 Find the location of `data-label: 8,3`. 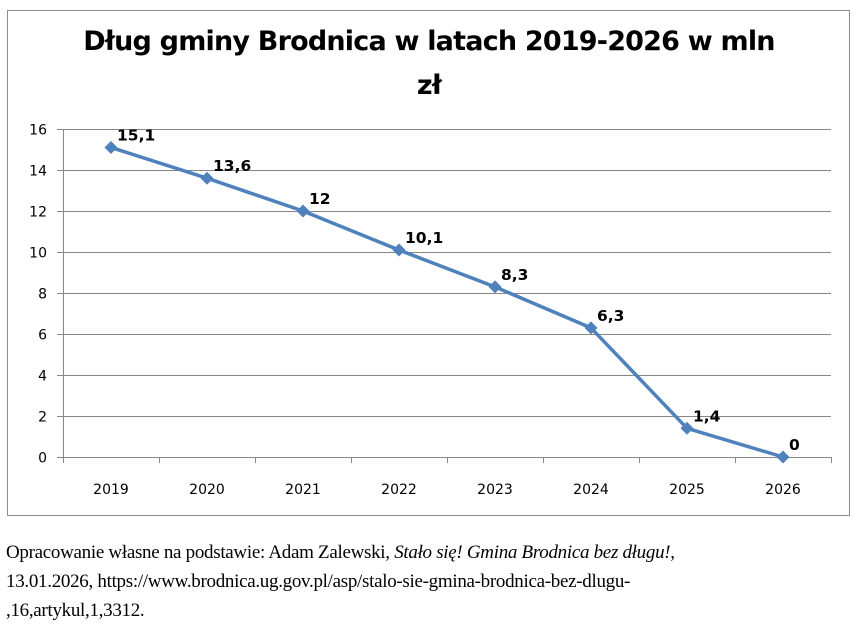

data-label: 8,3 is located at coordinates (514, 275).